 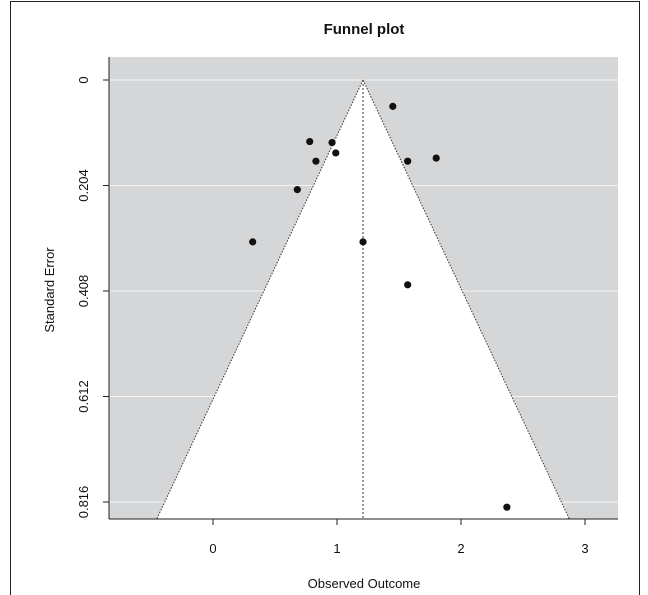 I want to click on y-axis-title: Standard Error, so click(x=49, y=290).